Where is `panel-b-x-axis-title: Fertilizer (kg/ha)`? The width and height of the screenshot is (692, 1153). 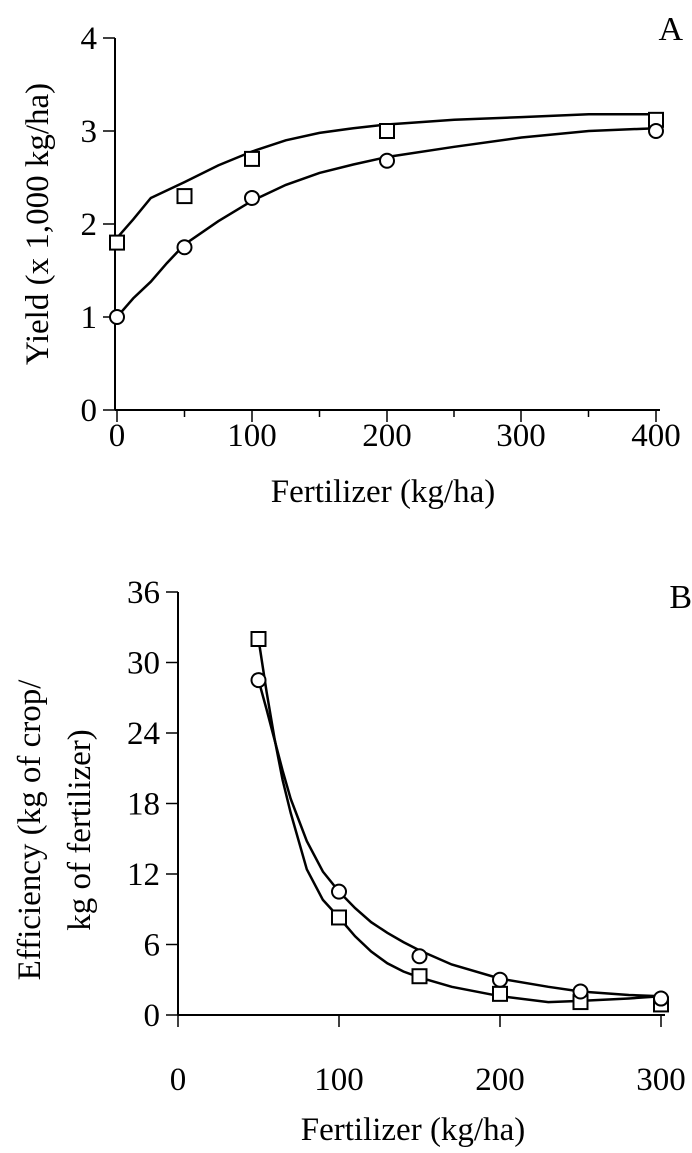 panel-b-x-axis-title: Fertilizer (kg/ha) is located at coordinates (413, 1130).